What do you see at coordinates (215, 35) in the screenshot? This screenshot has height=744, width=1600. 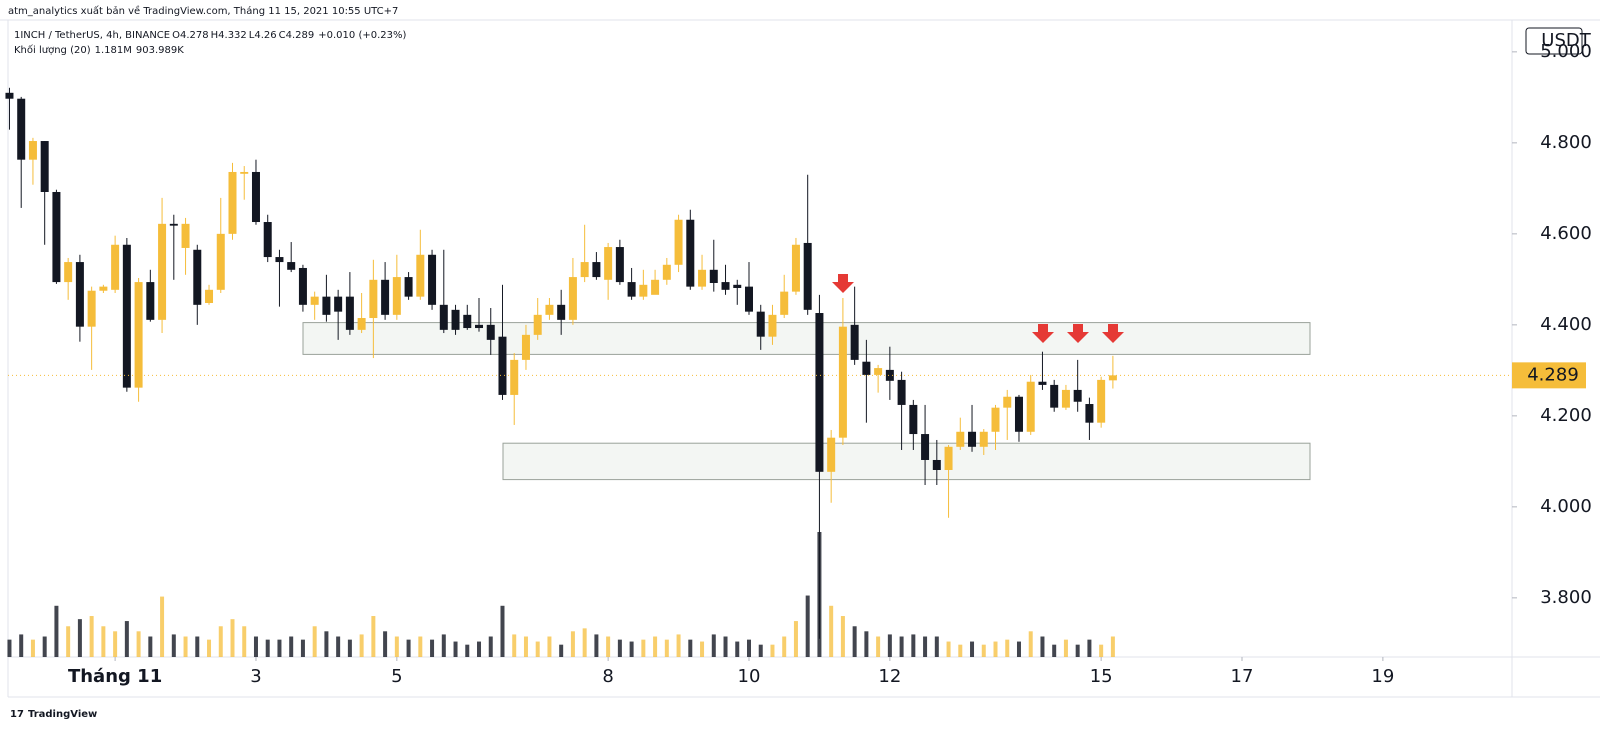 I see `legend-key: H` at bounding box center [215, 35].